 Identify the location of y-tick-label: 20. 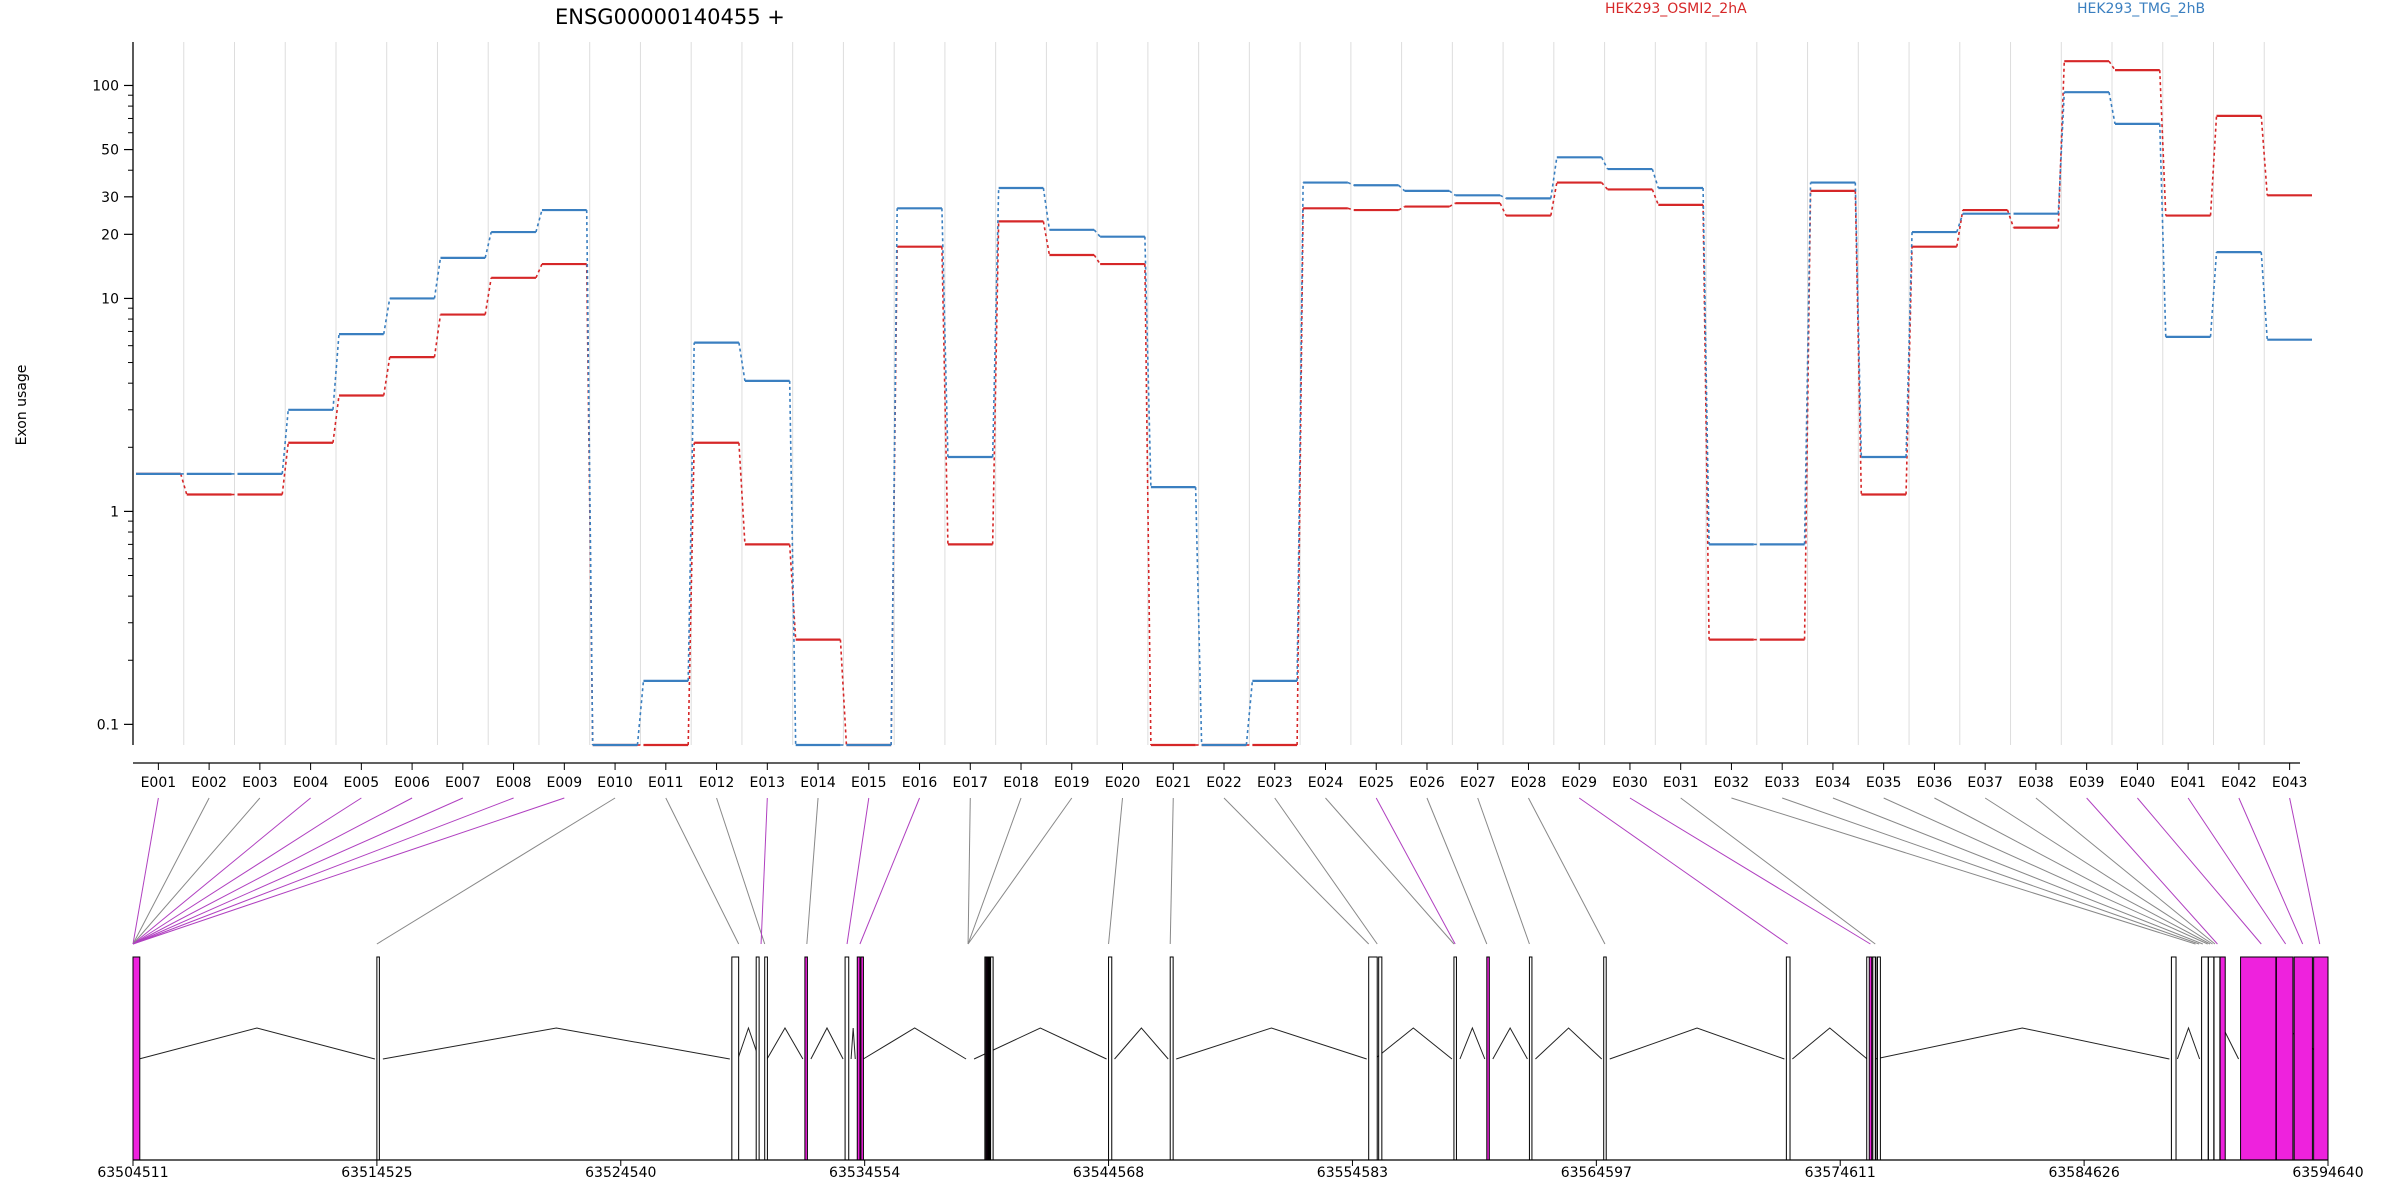
(110, 235).